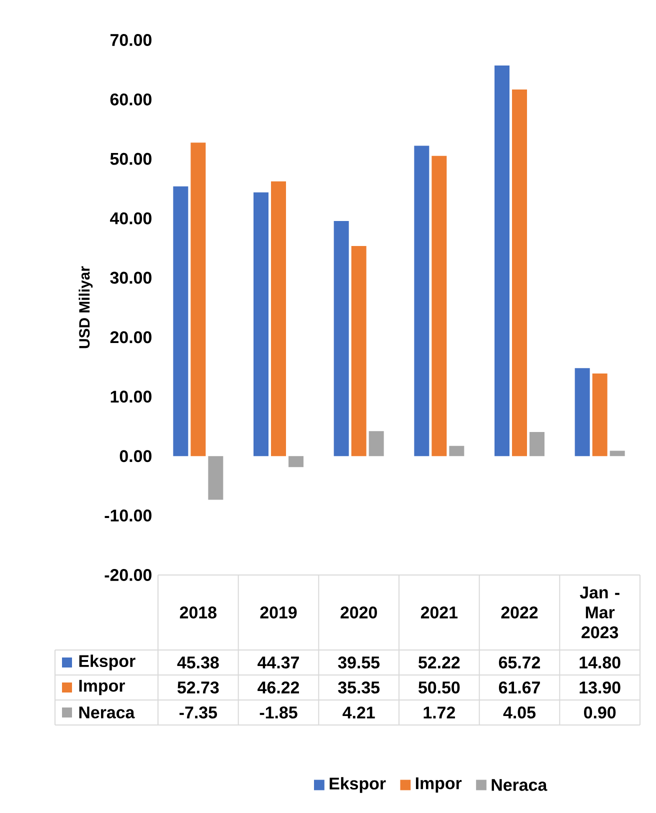  Describe the element at coordinates (519, 612) in the screenshot. I see `x-tick-label: 2022` at that location.